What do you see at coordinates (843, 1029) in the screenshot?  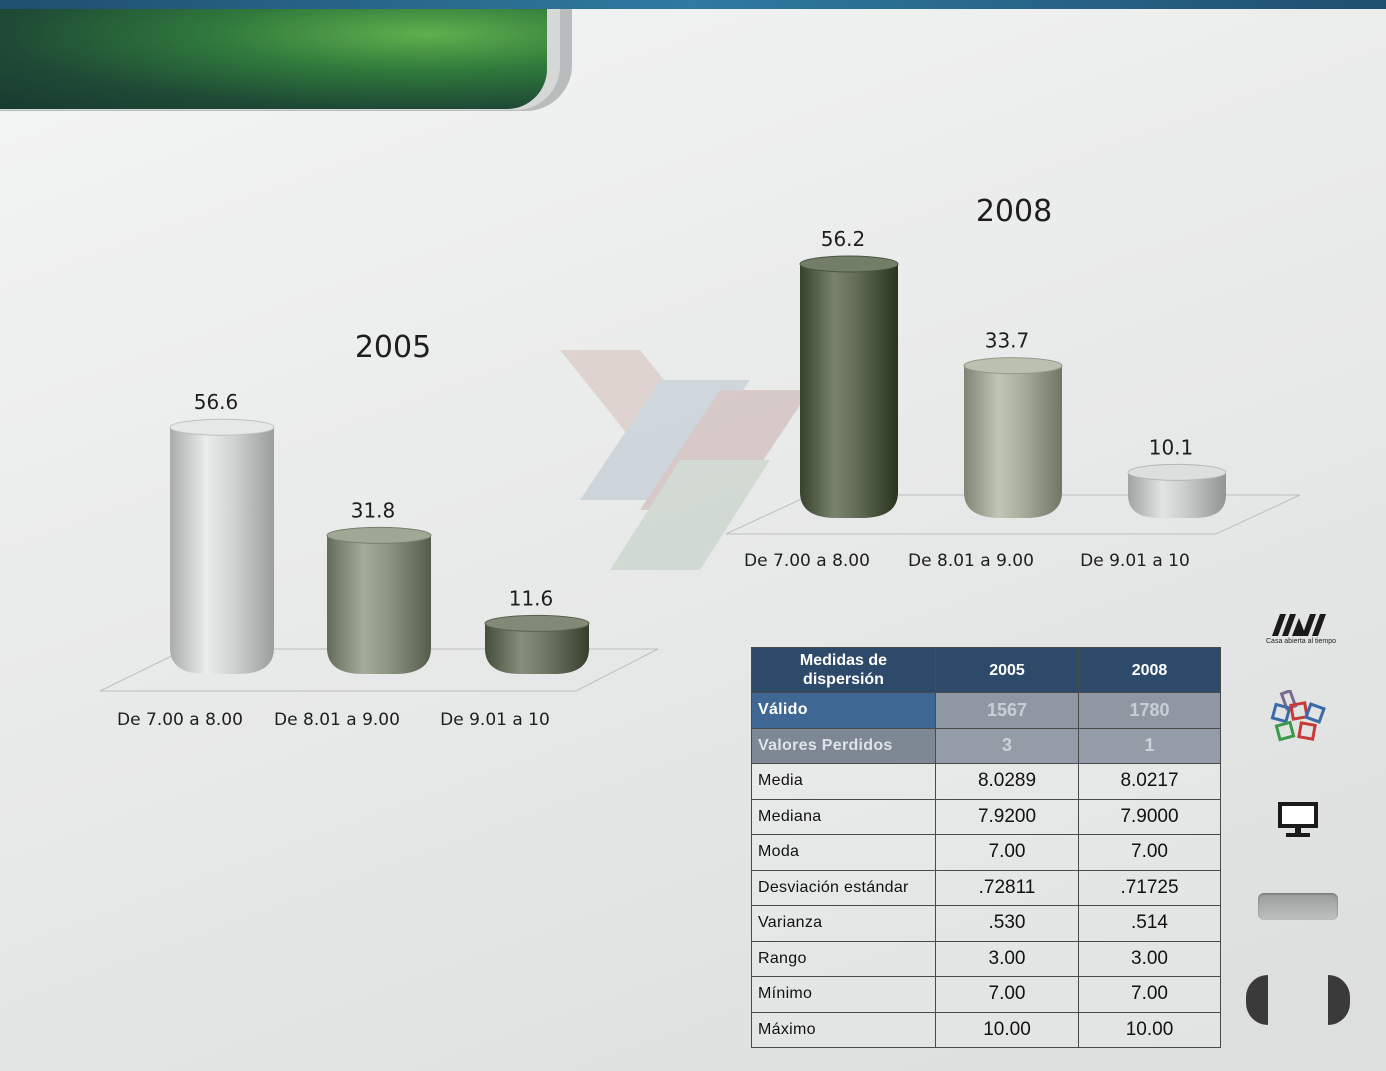 I see `row-label: Máximo` at bounding box center [843, 1029].